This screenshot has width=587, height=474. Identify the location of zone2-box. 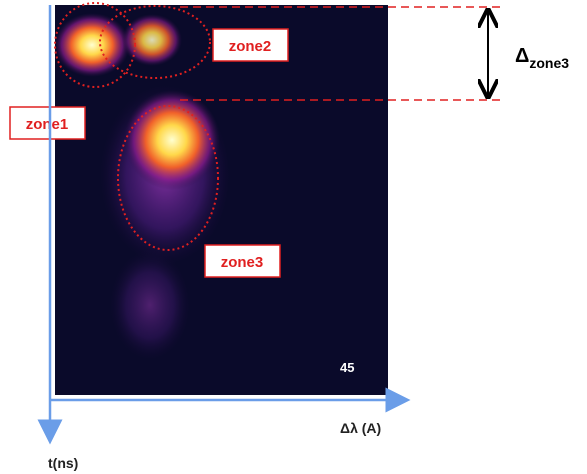
(250, 45).